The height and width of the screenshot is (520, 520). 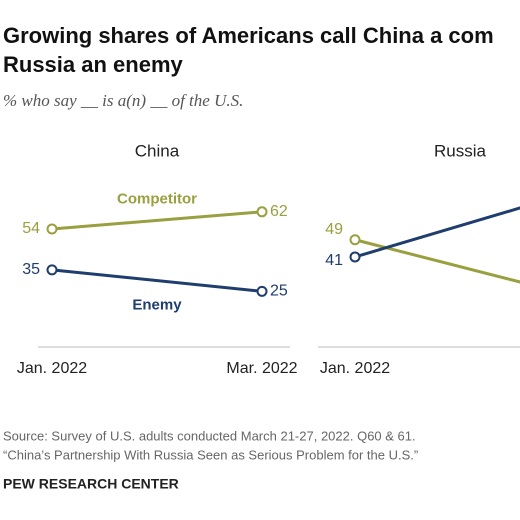 I want to click on data-label: 62, so click(x=279, y=211).